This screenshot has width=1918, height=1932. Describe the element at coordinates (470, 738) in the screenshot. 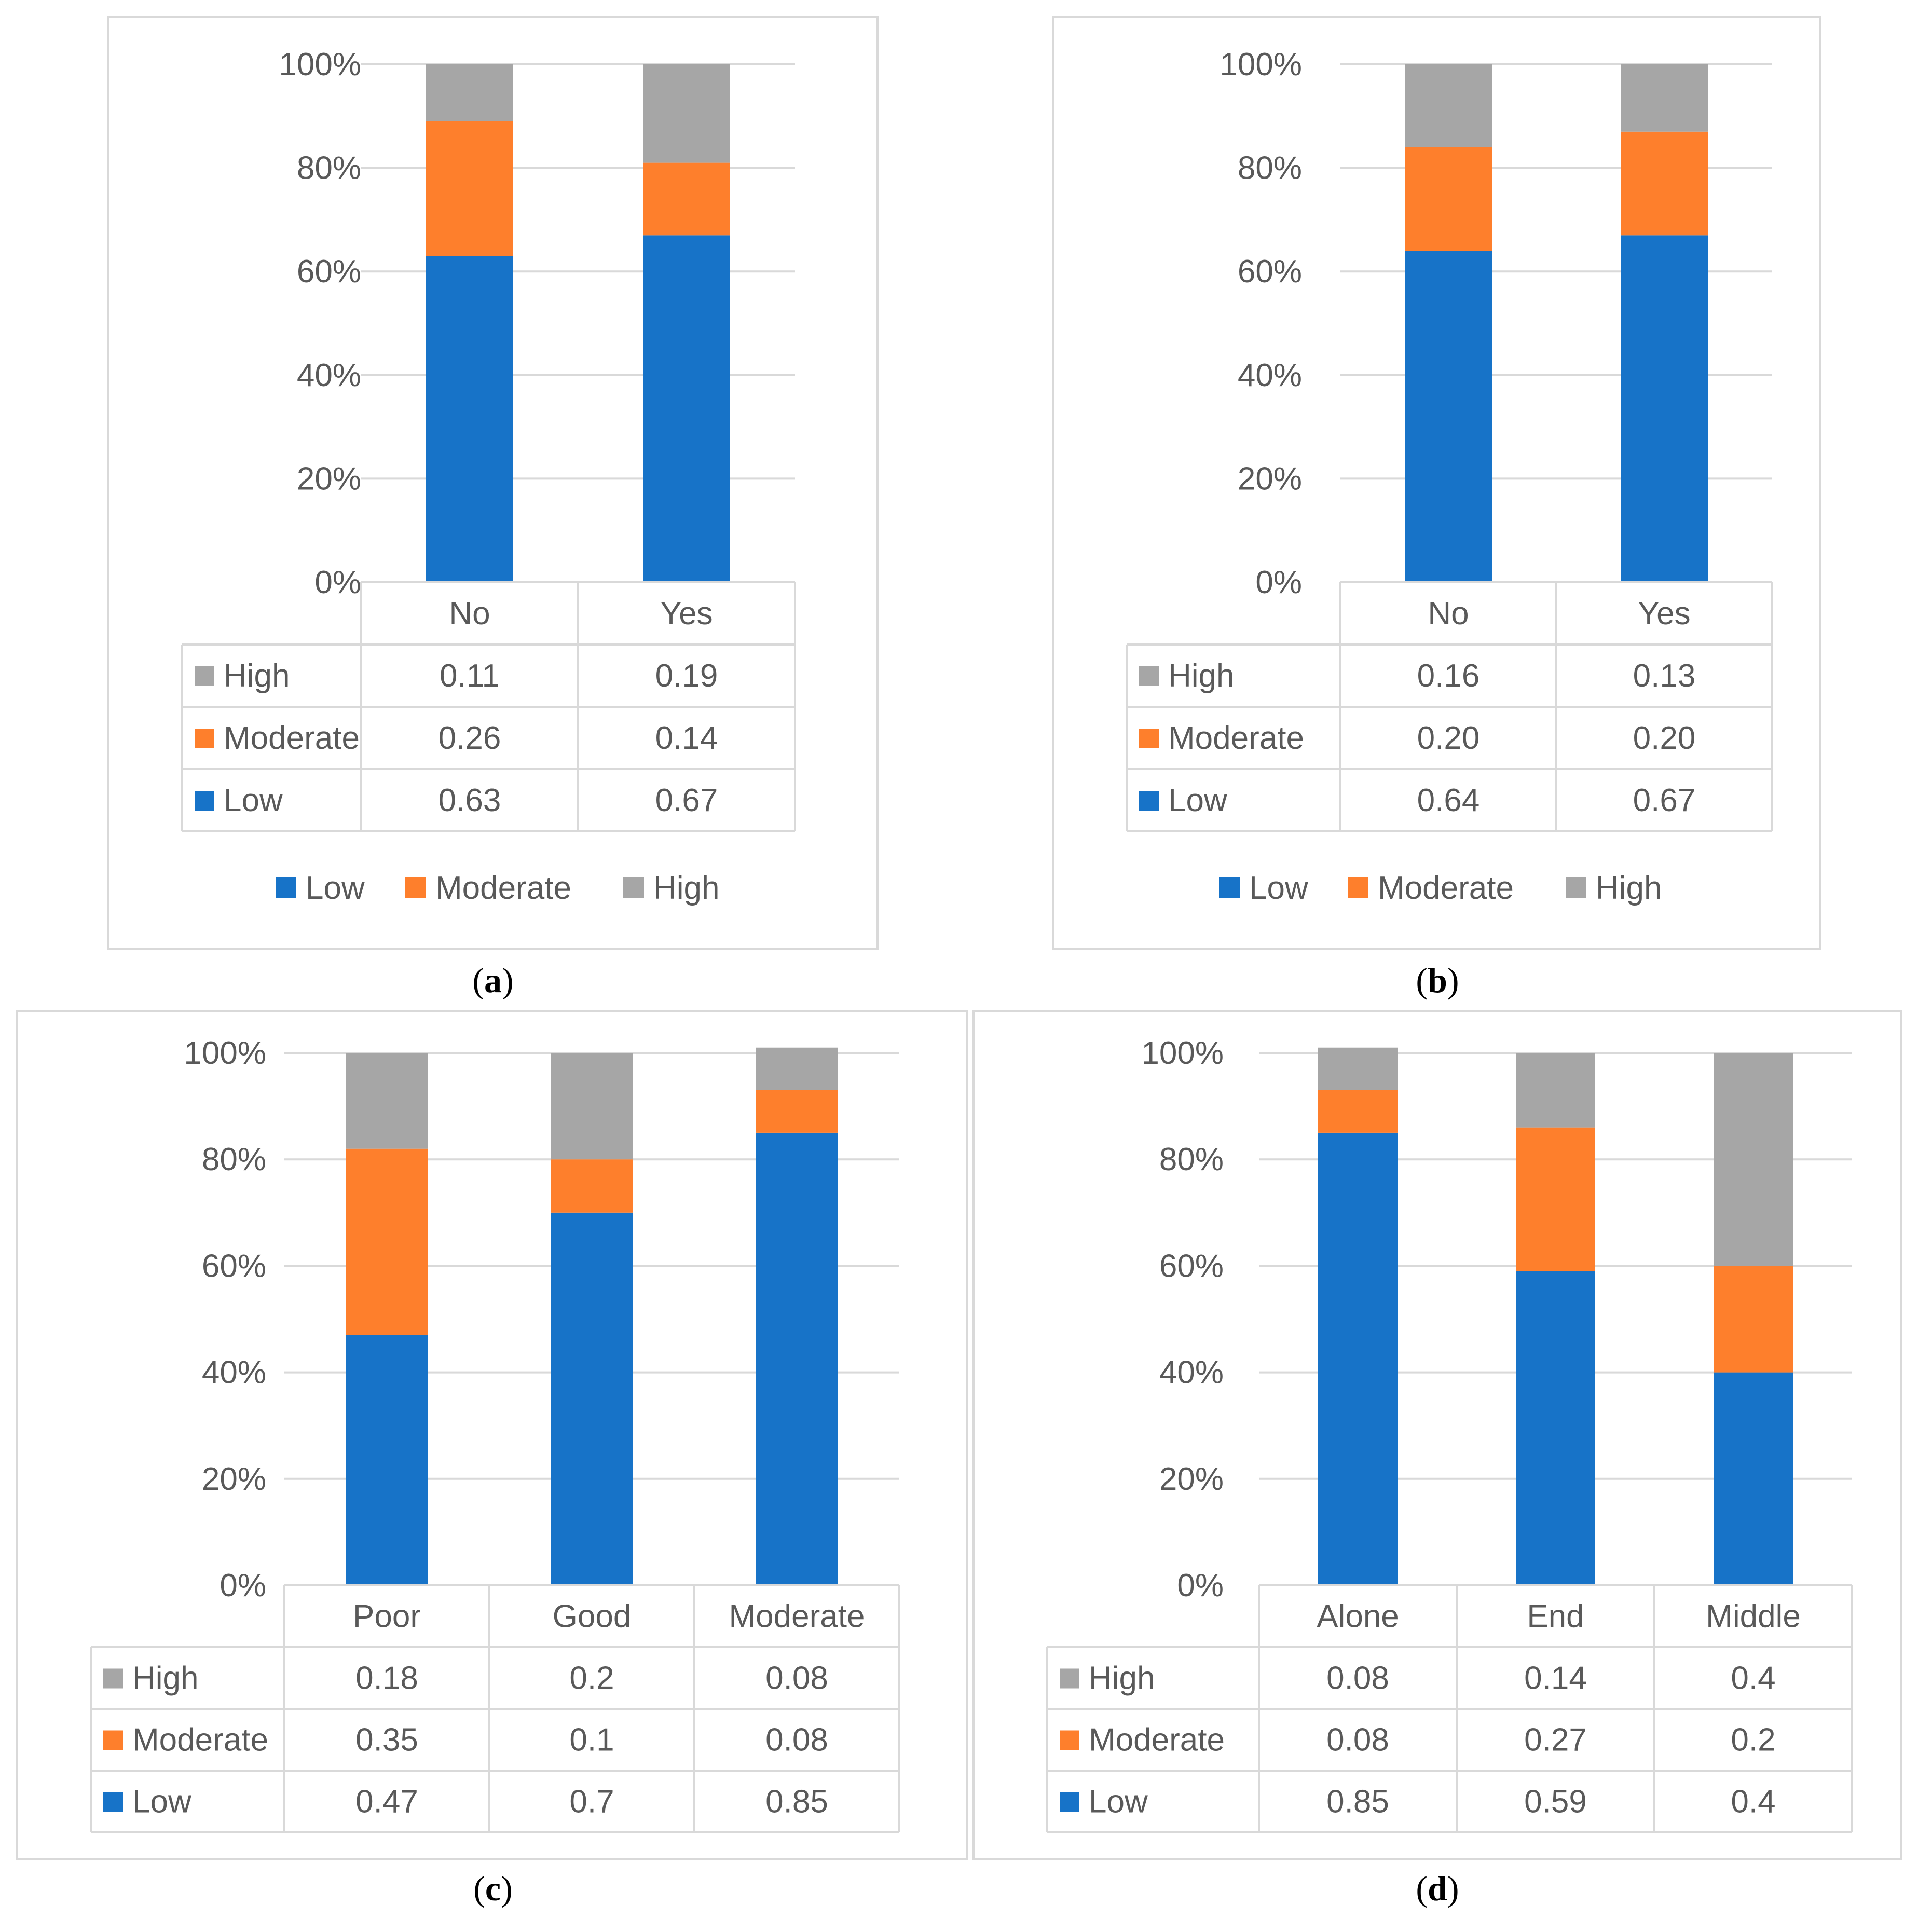

I see `table-cell-value: 0.26` at that location.